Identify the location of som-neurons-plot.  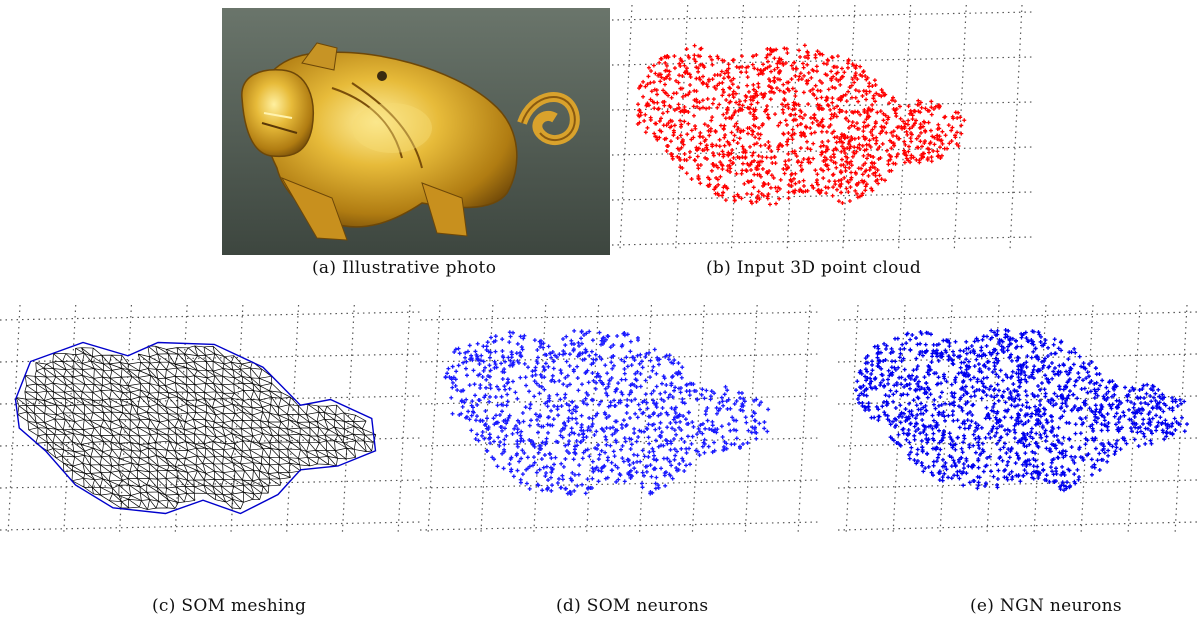
(620, 420).